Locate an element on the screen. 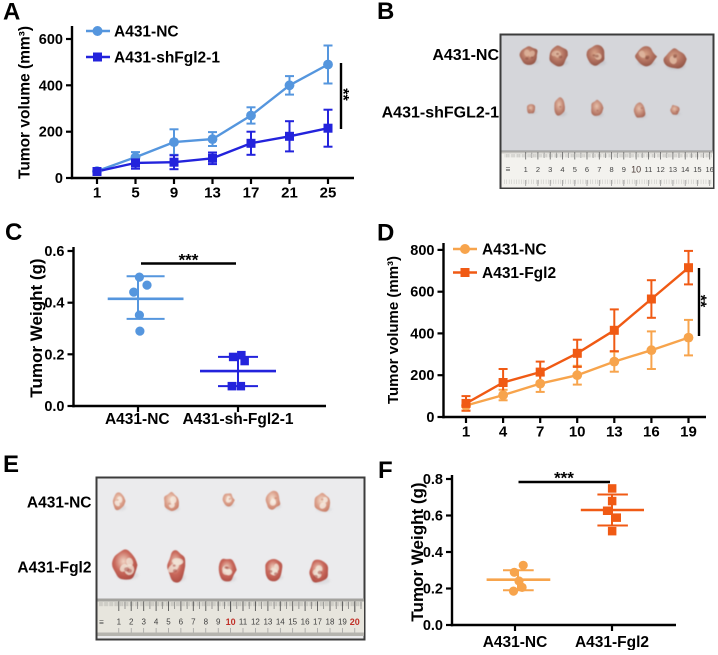 This screenshot has width=718, height=655. svg-text: A431-shFGL2-1 is located at coordinates (440, 113).